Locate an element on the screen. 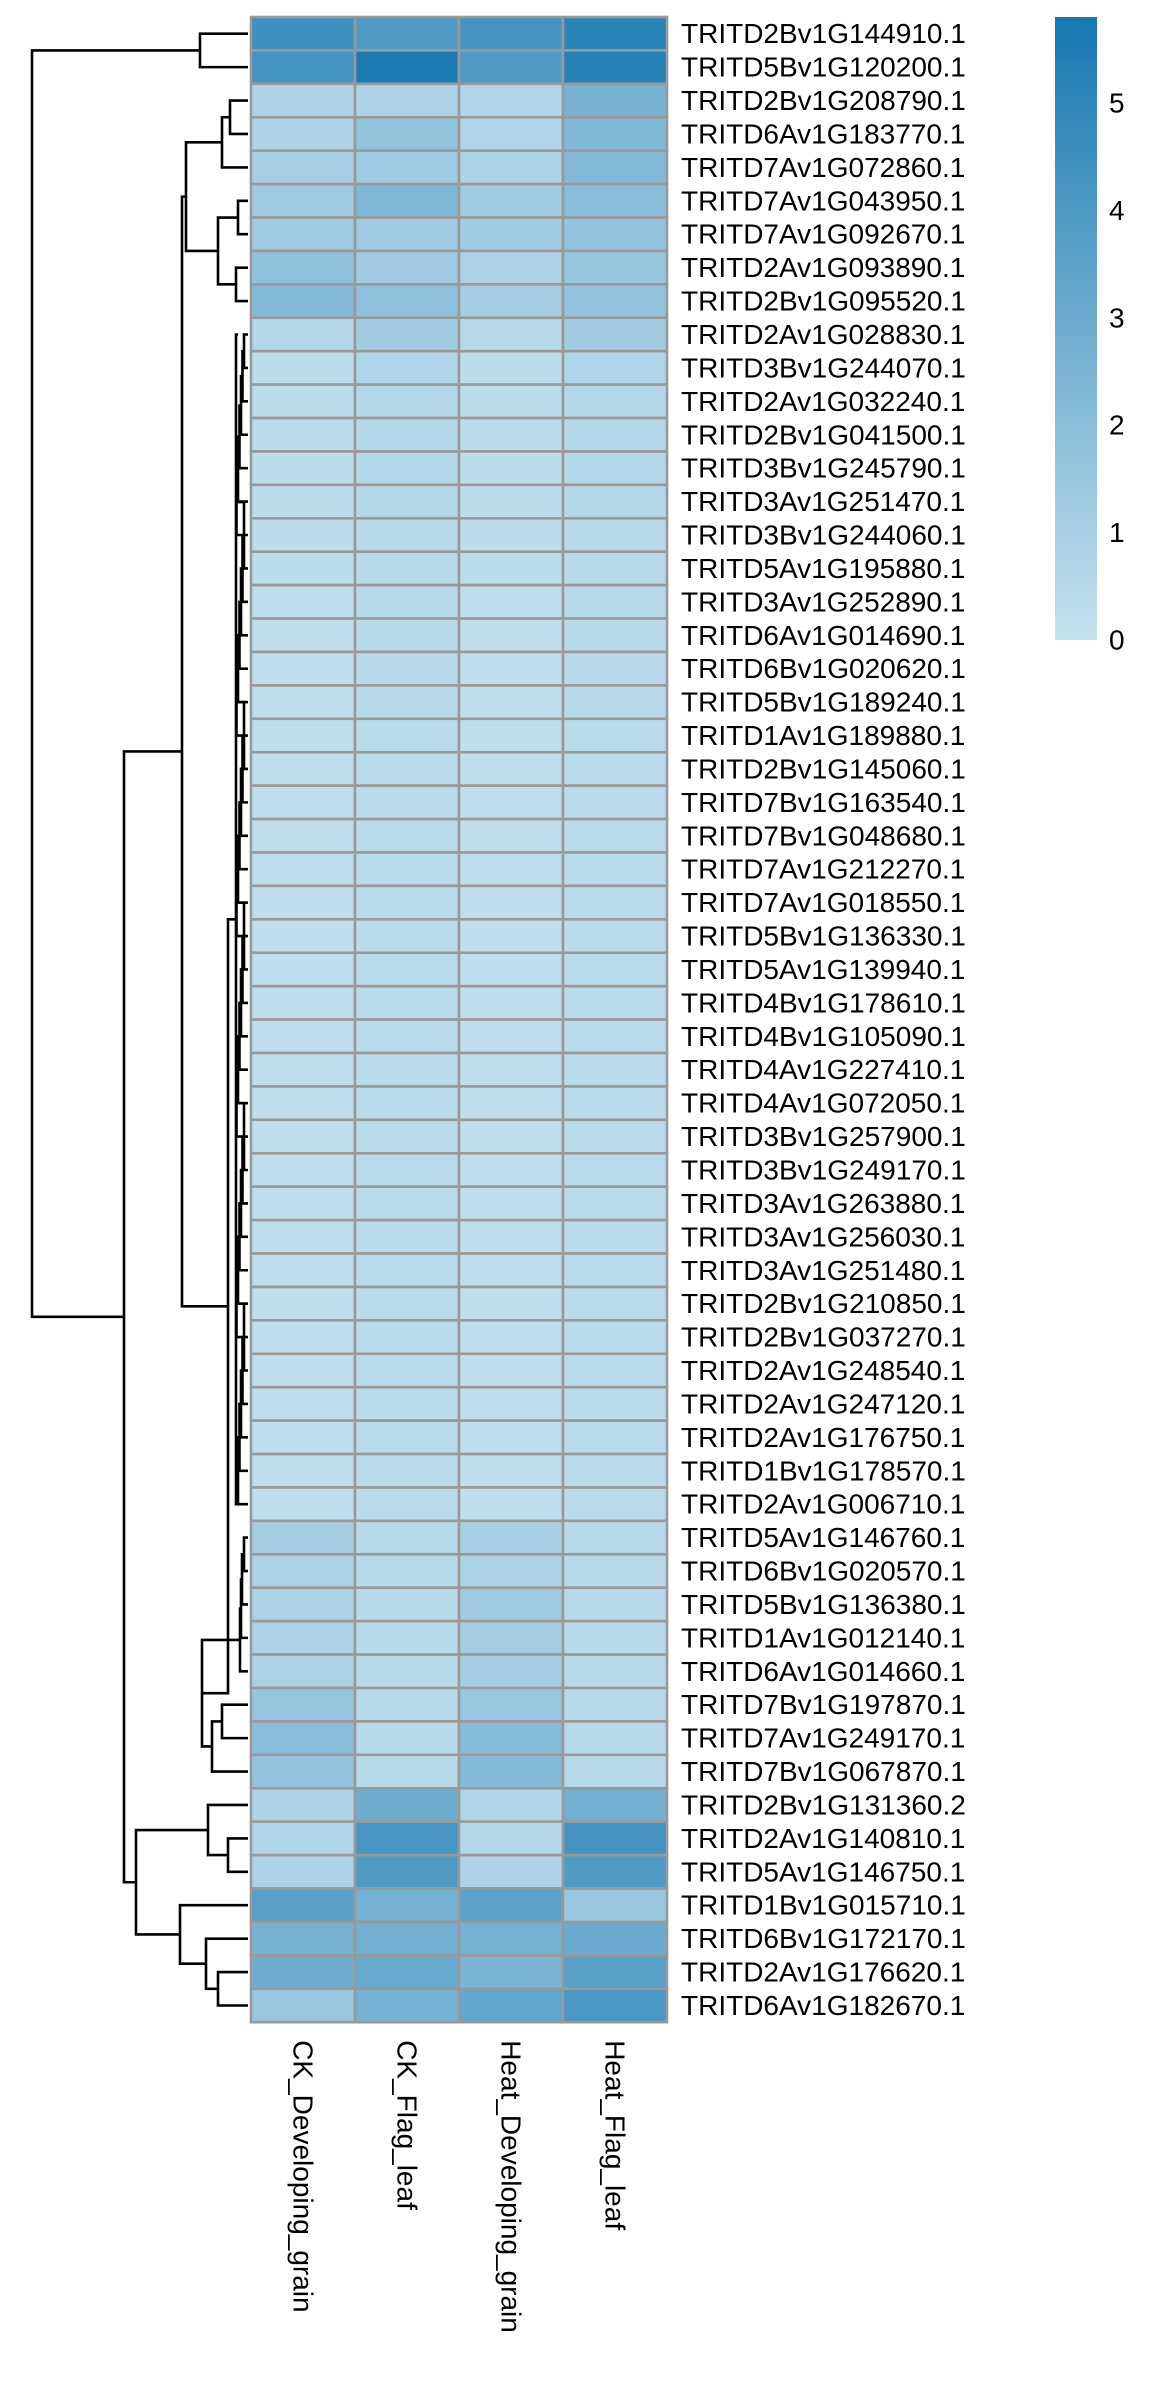 The height and width of the screenshot is (2408, 1170). row-label: TRITD2Av1G032240.1 is located at coordinates (823, 401).